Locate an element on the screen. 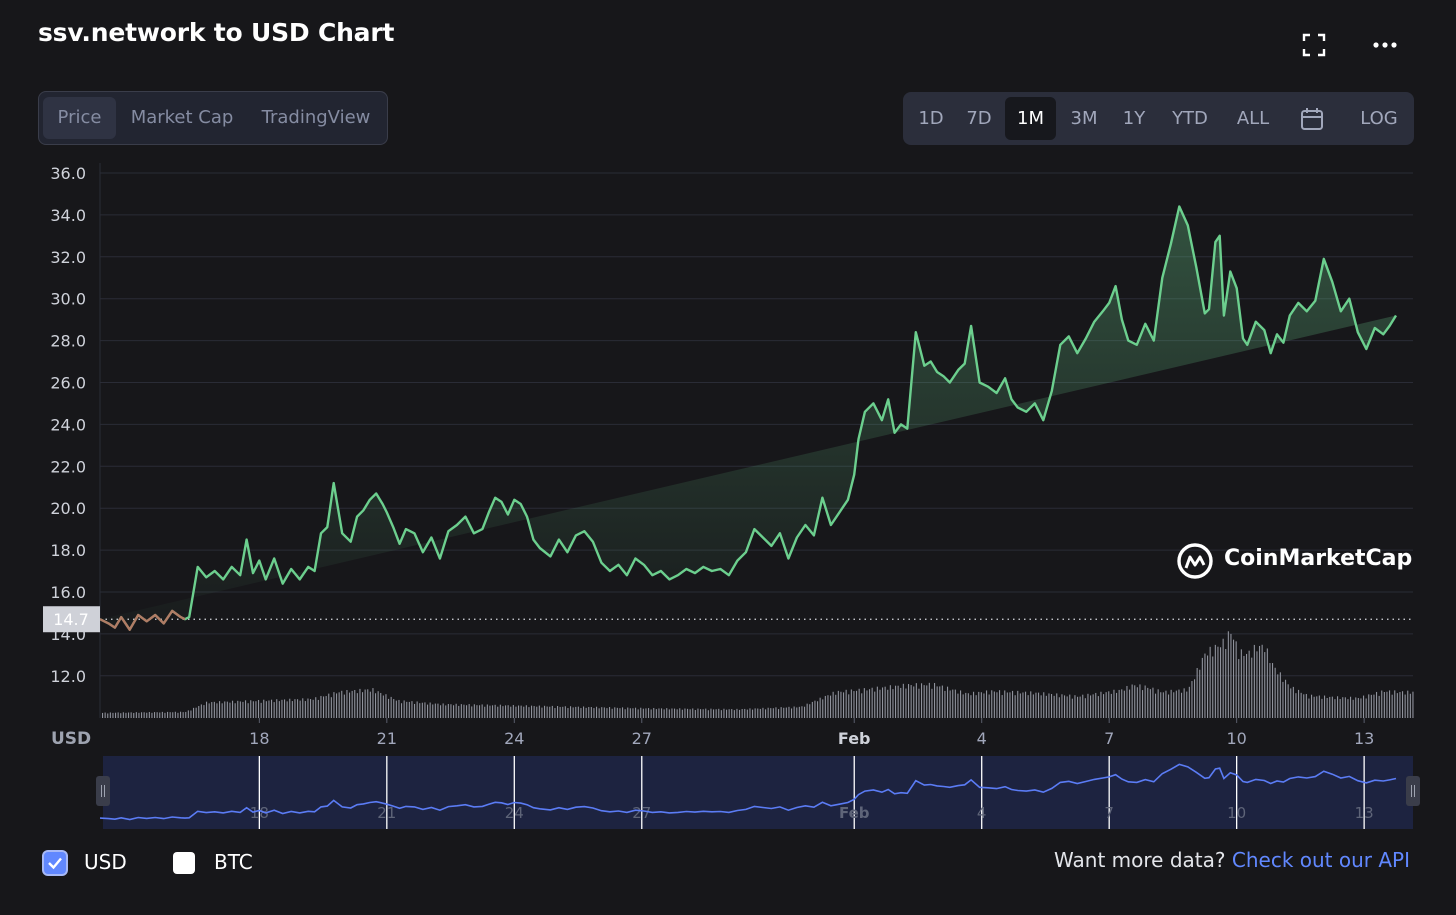 Image resolution: width=1456 pixels, height=915 pixels. usd-checkbox is located at coordinates (55, 863).